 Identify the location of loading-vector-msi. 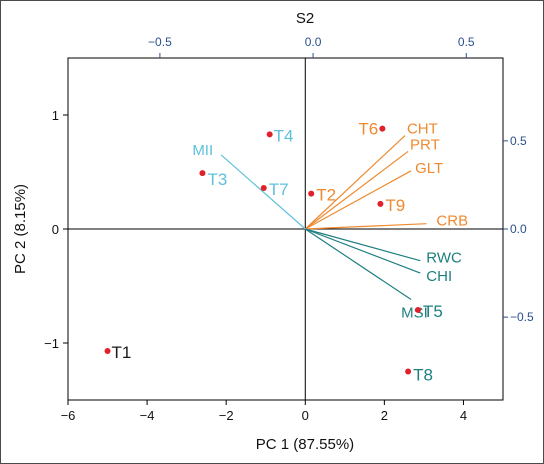
(358, 264).